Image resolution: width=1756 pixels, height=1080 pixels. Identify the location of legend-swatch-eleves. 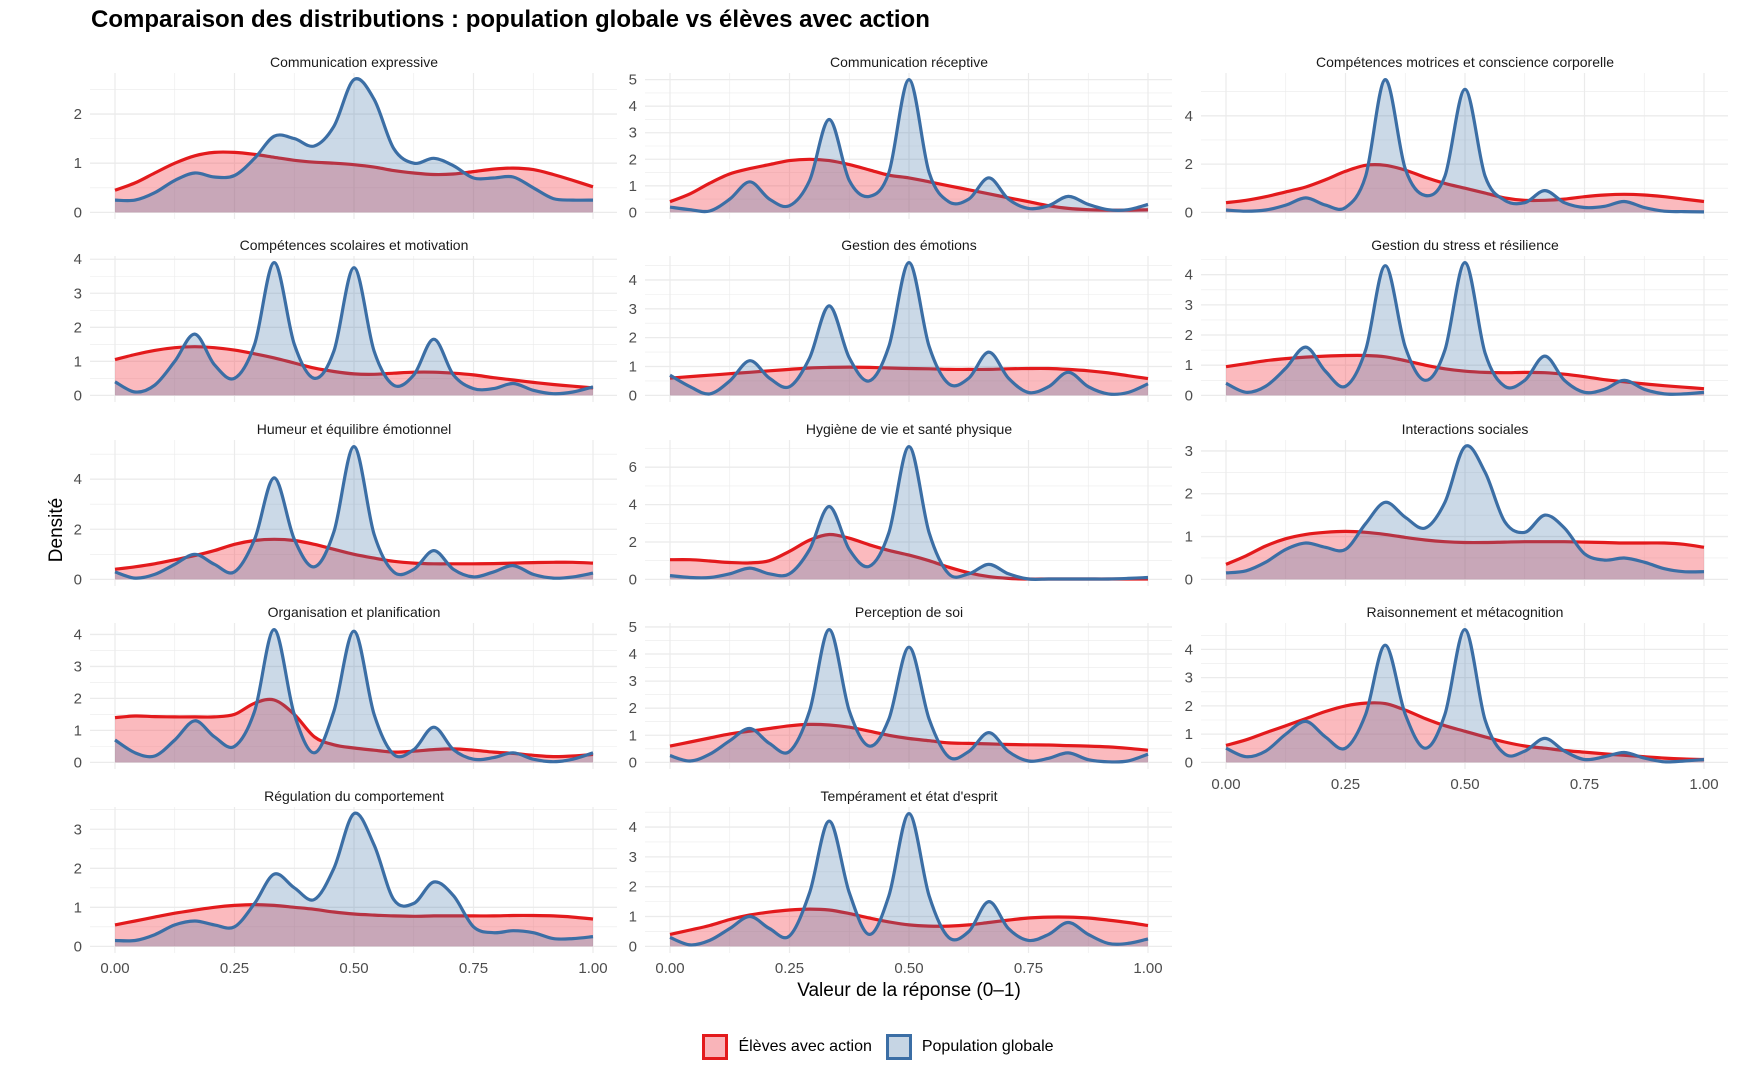
(715, 1047).